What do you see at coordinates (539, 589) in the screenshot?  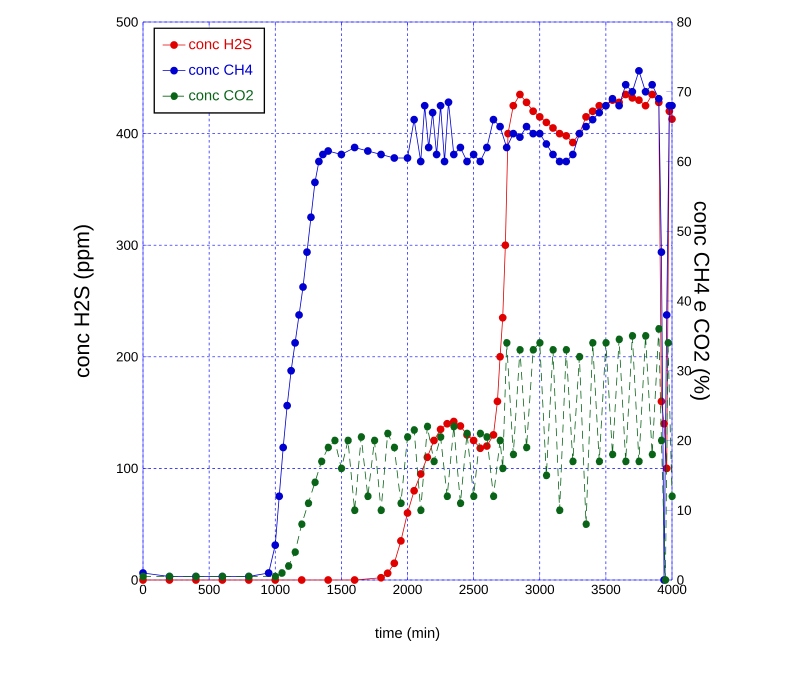 I see `x-tick-label: 3000` at bounding box center [539, 589].